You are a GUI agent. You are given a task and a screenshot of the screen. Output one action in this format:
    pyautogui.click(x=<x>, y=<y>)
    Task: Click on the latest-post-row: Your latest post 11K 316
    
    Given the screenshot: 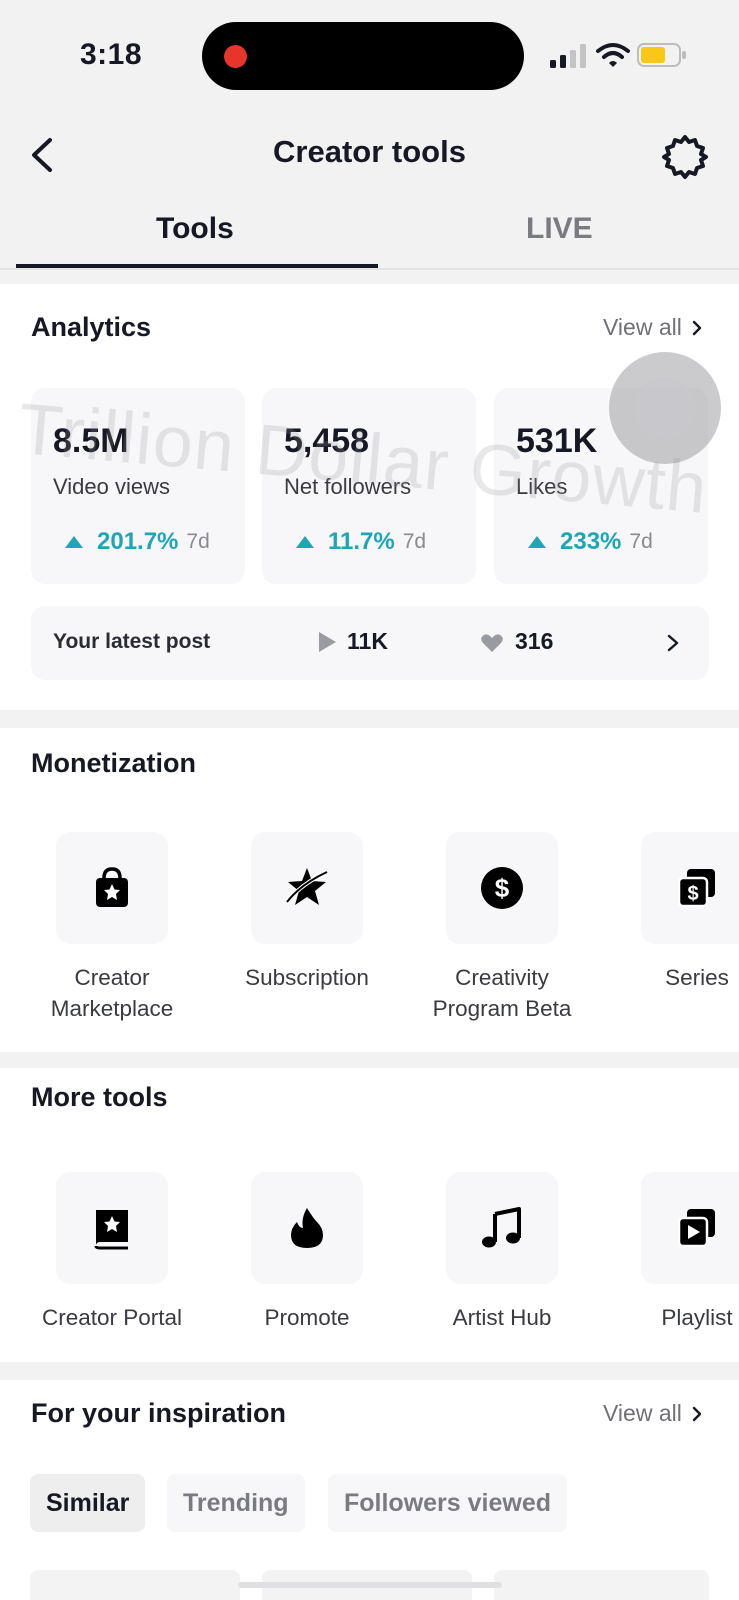 What is the action you would take?
    pyautogui.click(x=370, y=643)
    